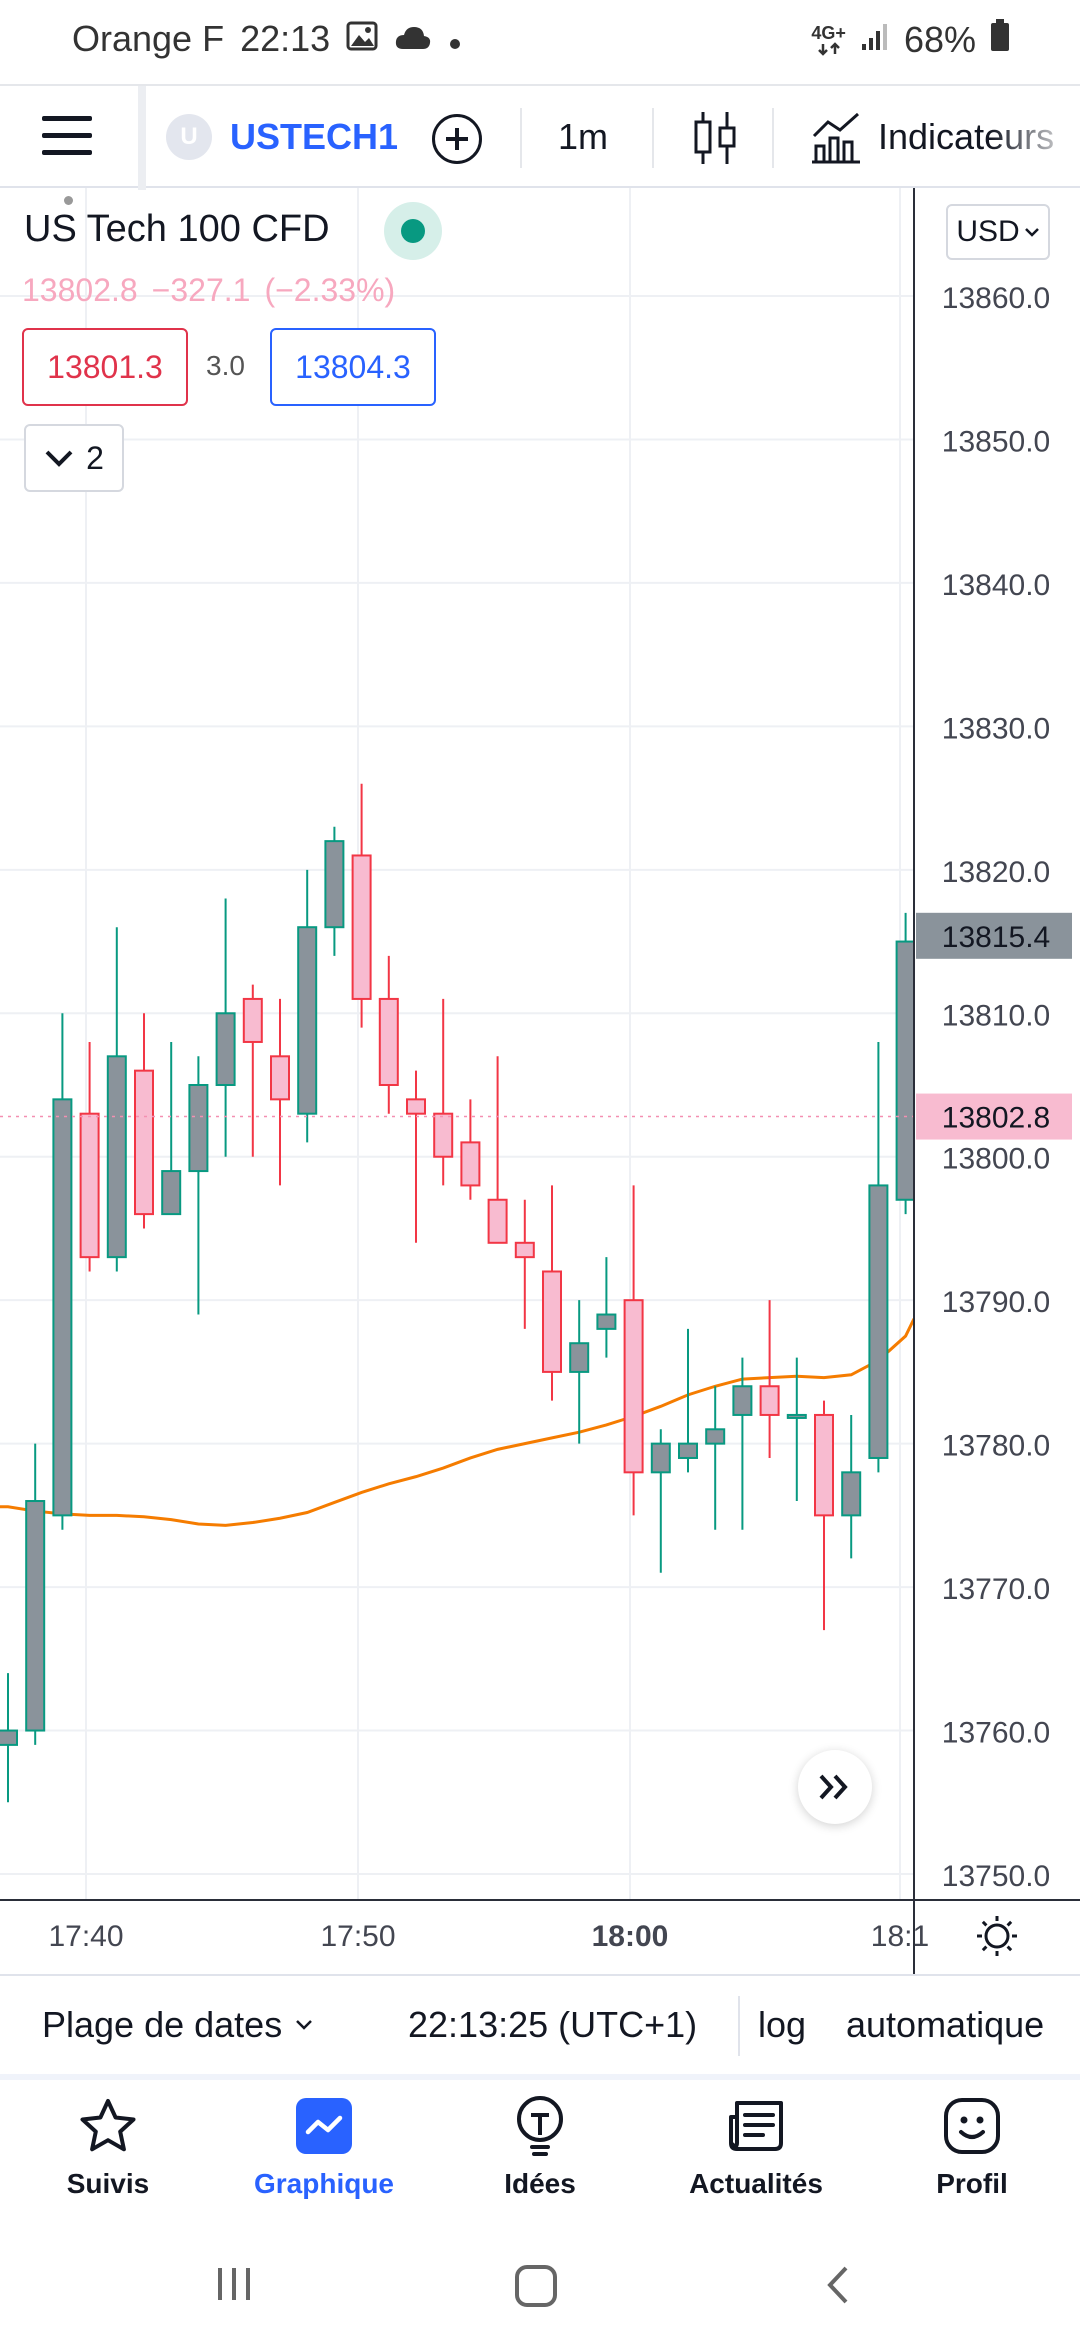  I want to click on double-chevron-right-icon, so click(833, 1787).